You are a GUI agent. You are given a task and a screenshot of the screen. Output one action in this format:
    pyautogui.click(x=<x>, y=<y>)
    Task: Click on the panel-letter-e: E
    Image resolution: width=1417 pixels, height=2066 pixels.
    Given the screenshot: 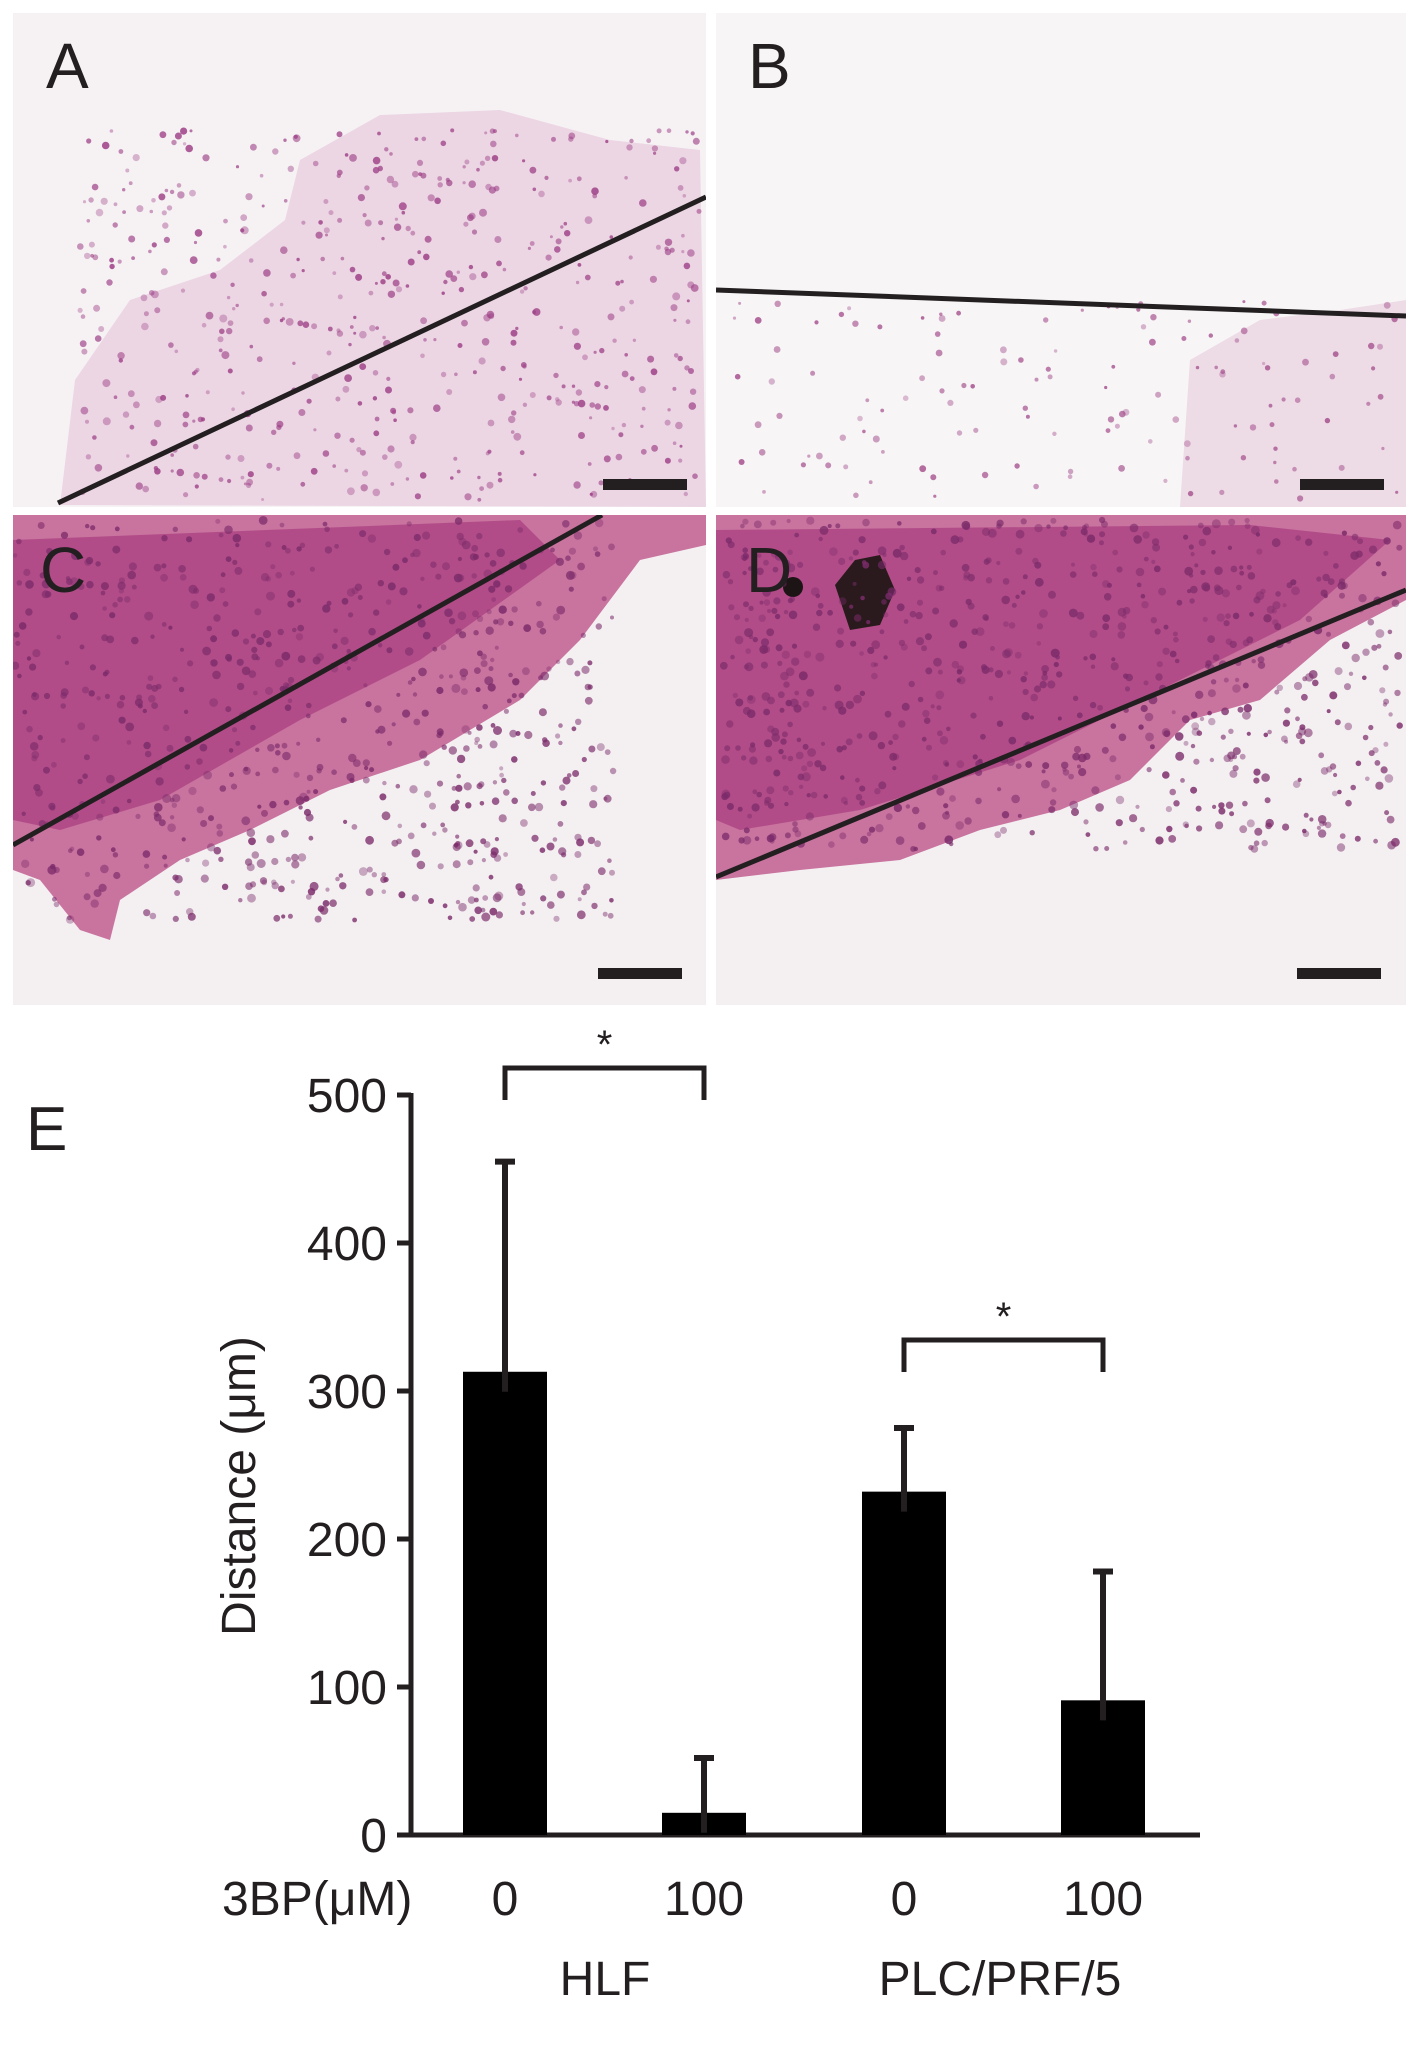 What is the action you would take?
    pyautogui.click(x=46, y=1129)
    